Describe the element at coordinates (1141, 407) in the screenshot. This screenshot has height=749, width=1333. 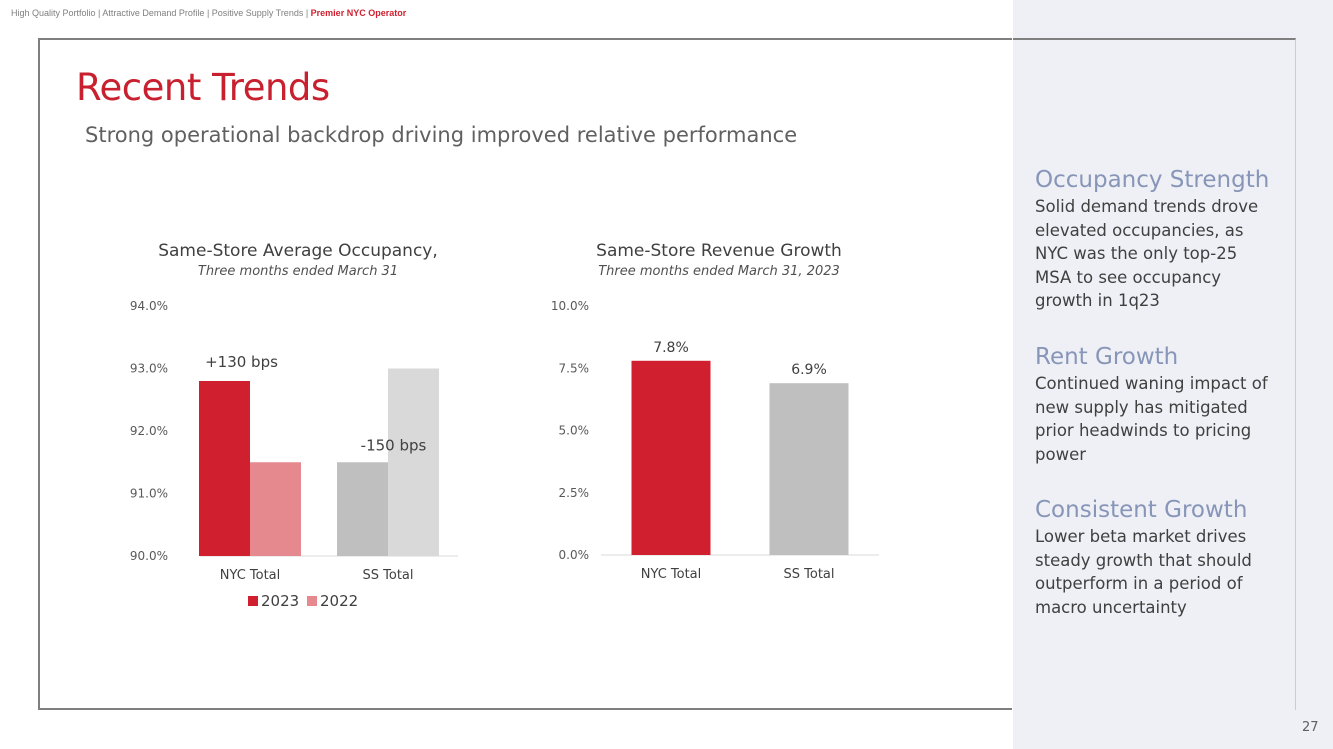
I see `section-line: new supply has mitigated` at that location.